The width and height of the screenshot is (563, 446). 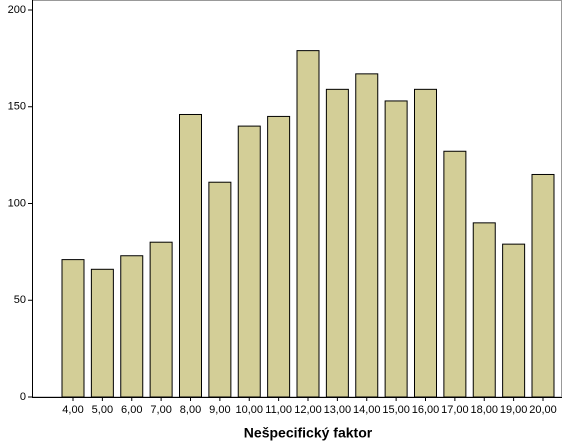 I want to click on x-axis-title: Nešpecifický faktor, so click(x=308, y=433).